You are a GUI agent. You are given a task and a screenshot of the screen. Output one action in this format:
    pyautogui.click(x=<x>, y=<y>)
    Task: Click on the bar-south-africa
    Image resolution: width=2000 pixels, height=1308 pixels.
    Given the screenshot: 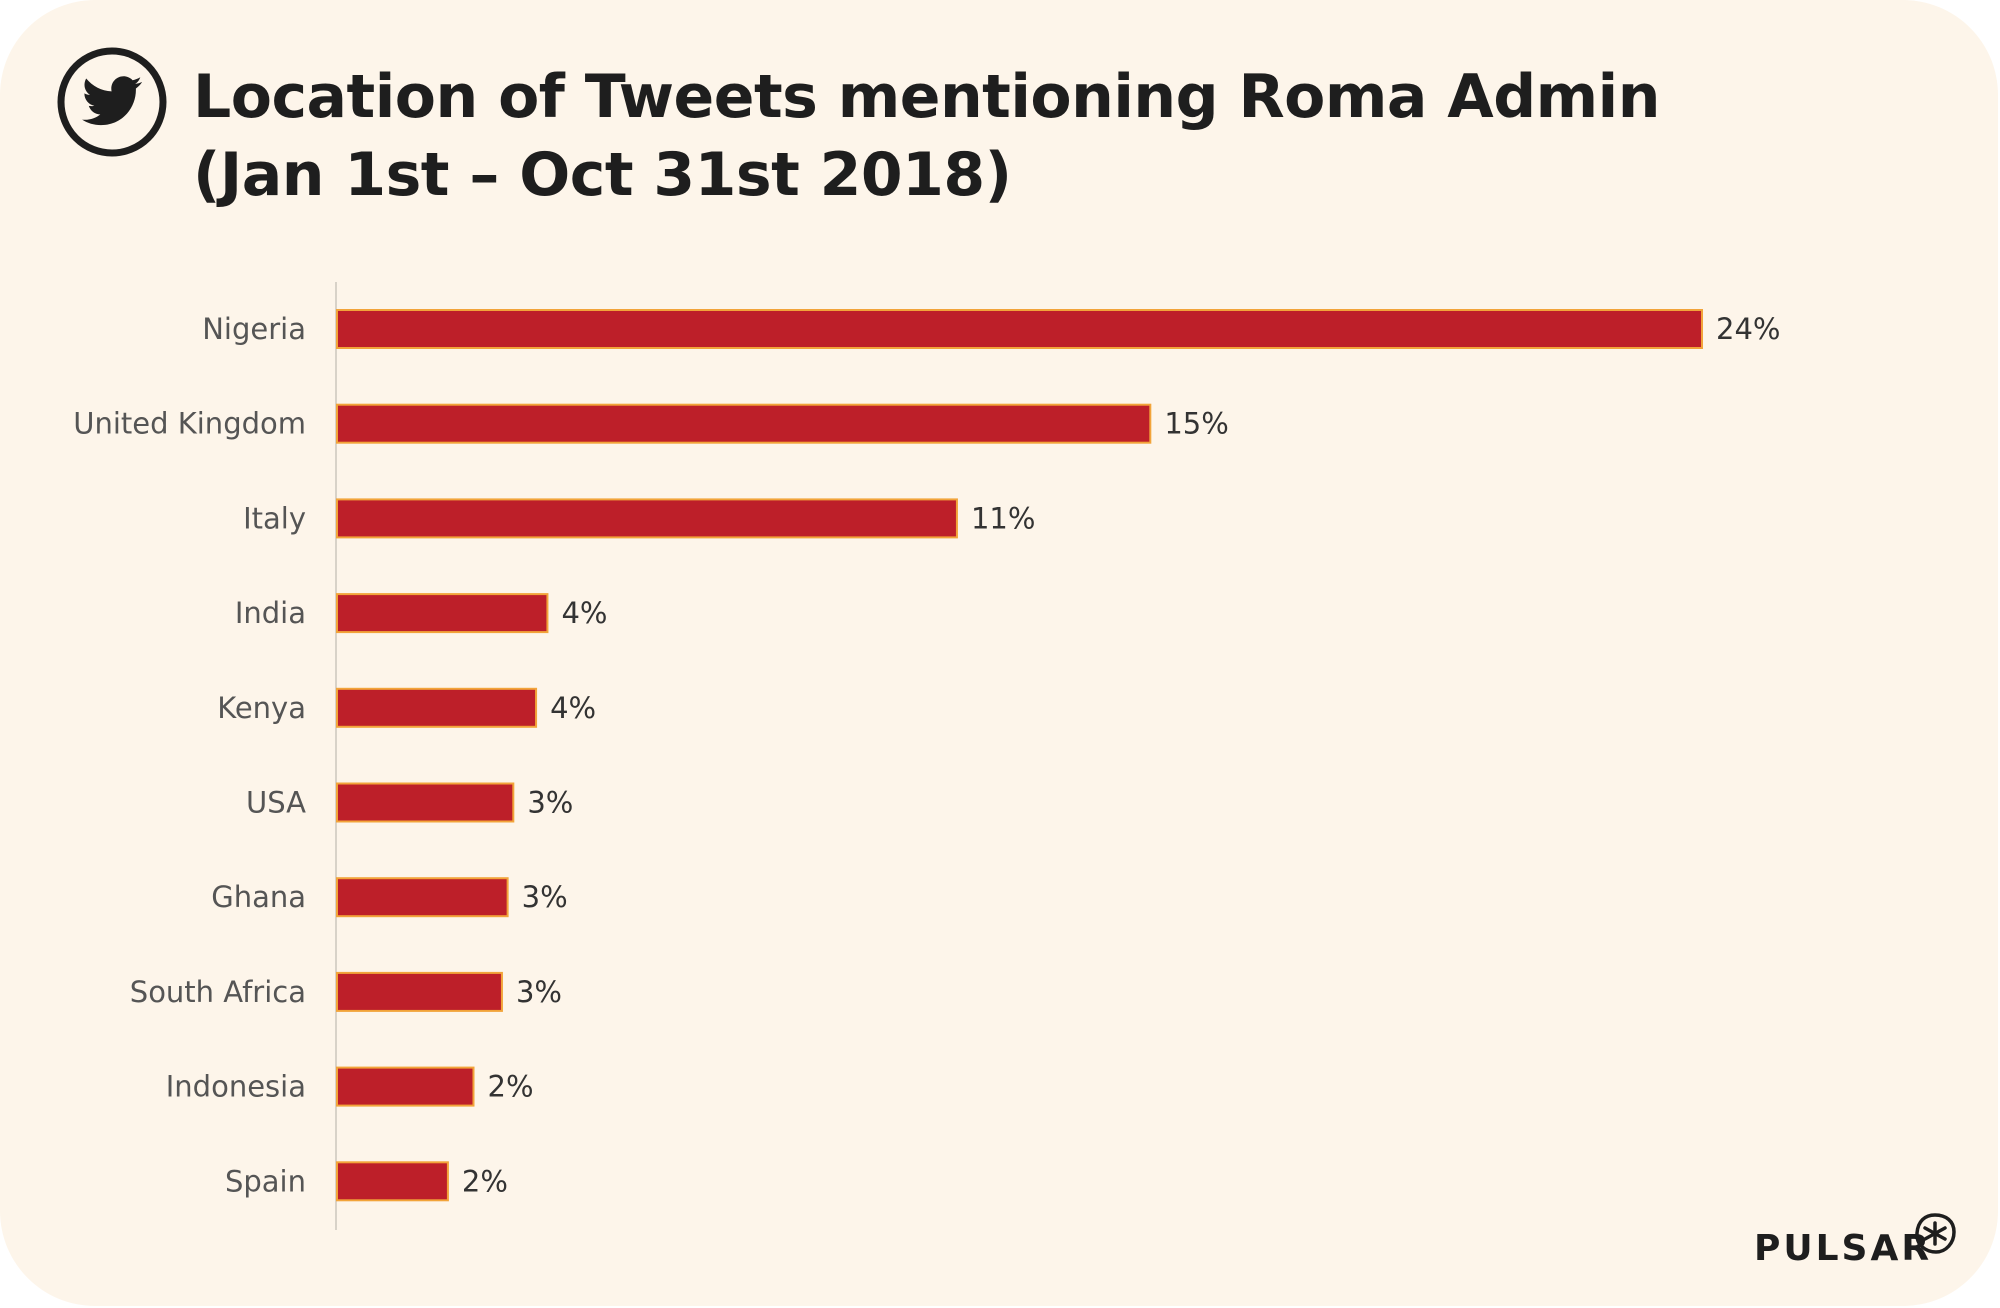 What is the action you would take?
    pyautogui.click(x=419, y=991)
    